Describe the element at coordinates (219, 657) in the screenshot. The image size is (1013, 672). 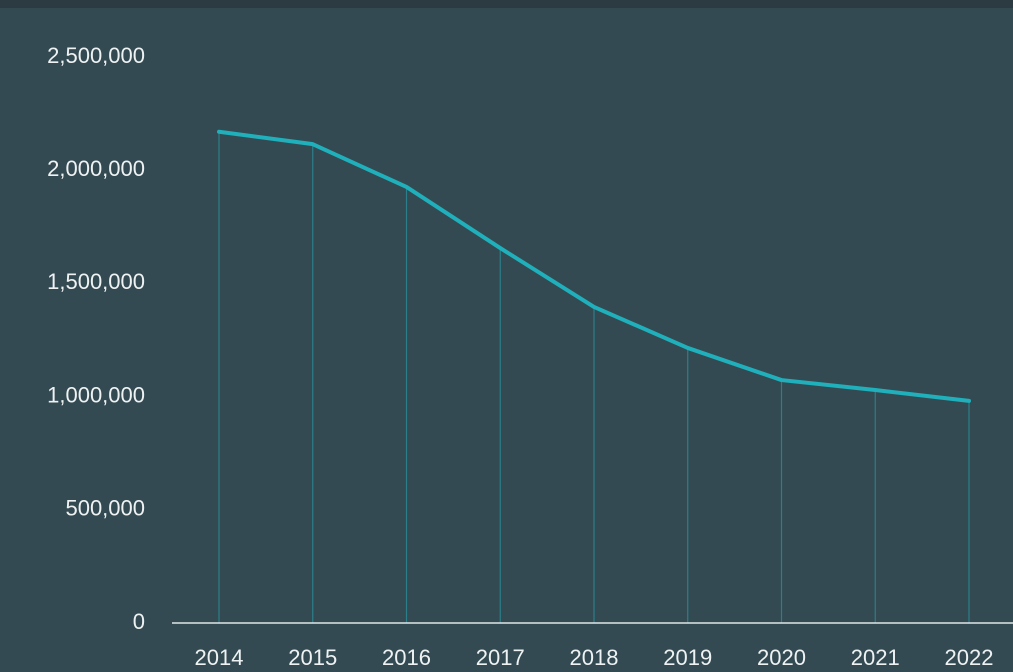
I see `x-tick-label: 2014` at that location.